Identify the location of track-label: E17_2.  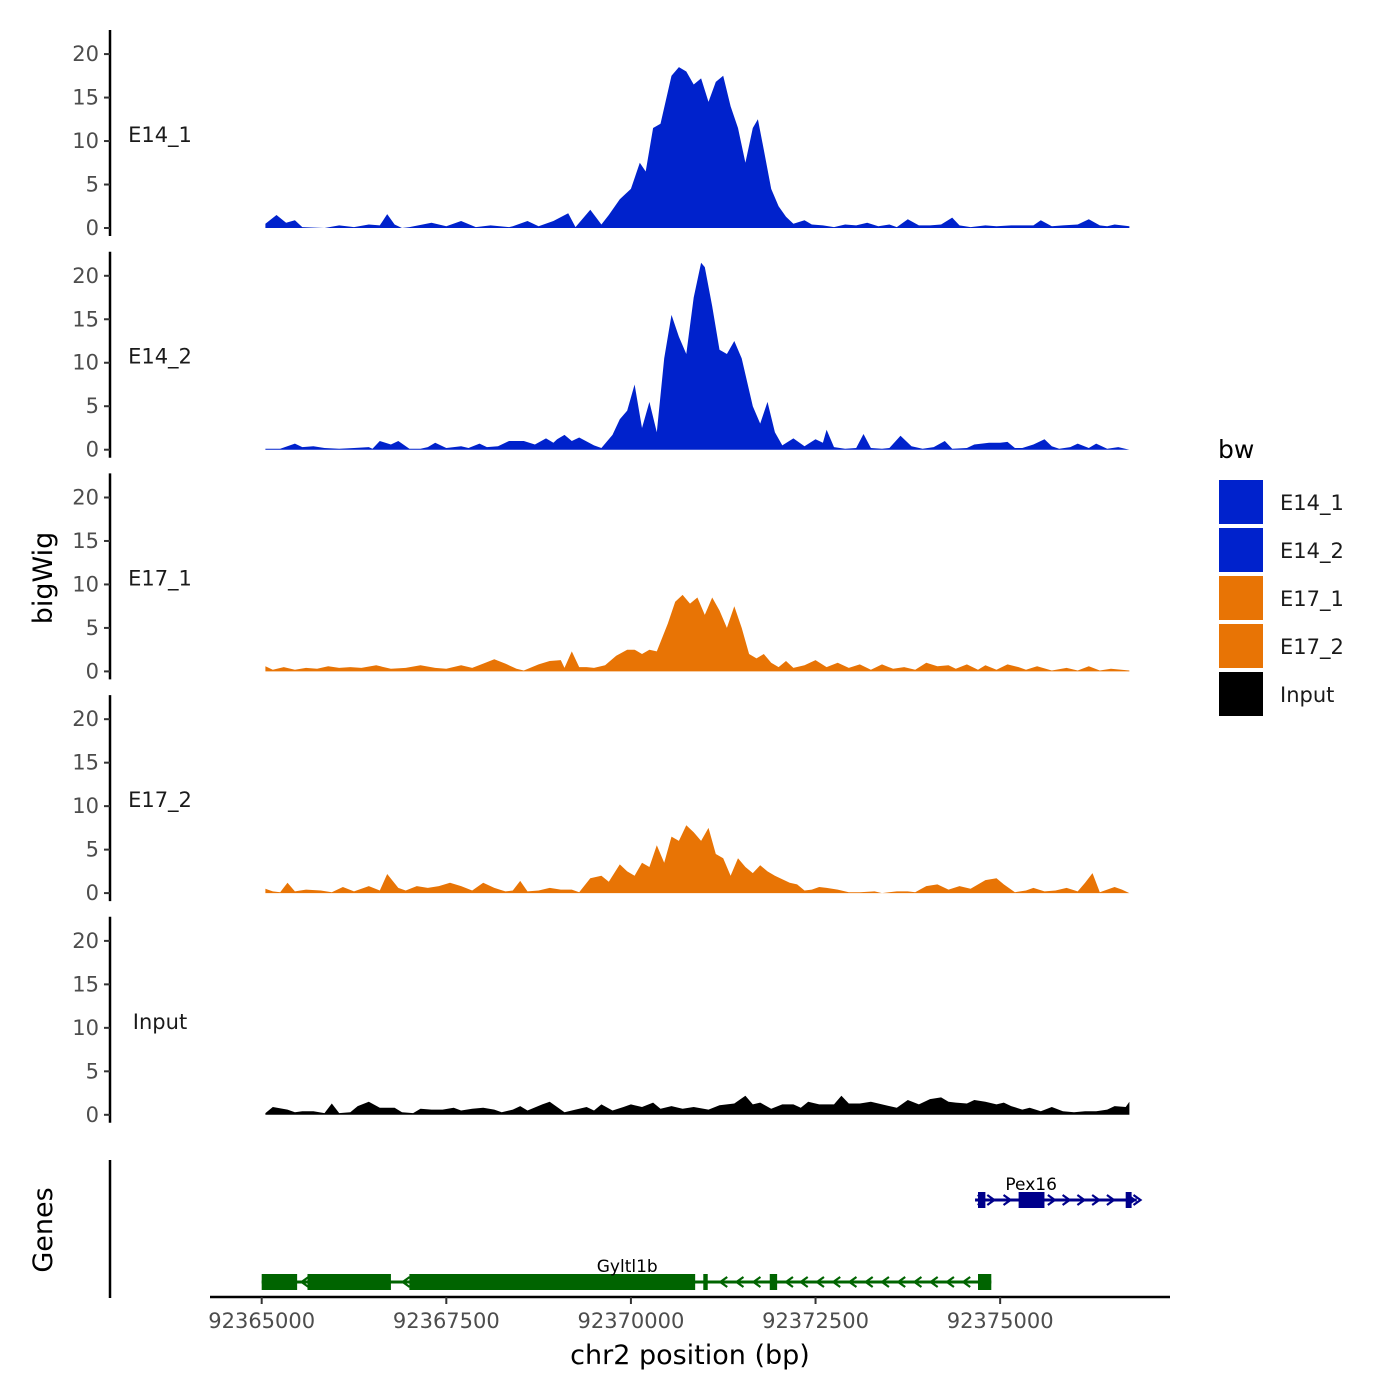
(160, 800).